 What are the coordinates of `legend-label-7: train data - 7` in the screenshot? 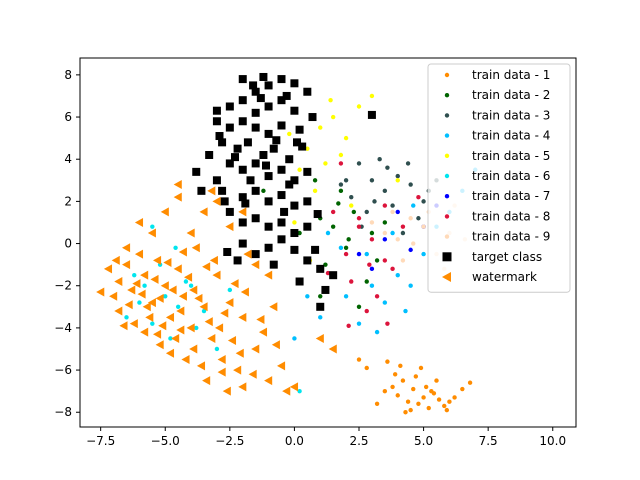 It's located at (511, 196).